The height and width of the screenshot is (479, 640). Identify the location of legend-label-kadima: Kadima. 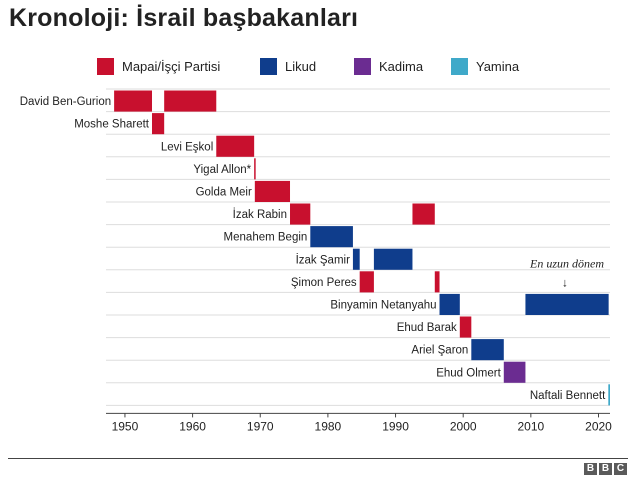
(401, 66).